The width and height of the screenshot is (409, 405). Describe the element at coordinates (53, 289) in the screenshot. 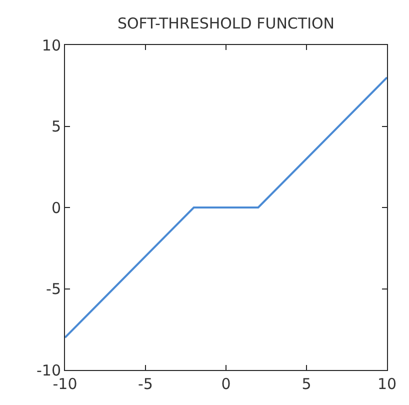

I see `y-tick-label: -5` at that location.